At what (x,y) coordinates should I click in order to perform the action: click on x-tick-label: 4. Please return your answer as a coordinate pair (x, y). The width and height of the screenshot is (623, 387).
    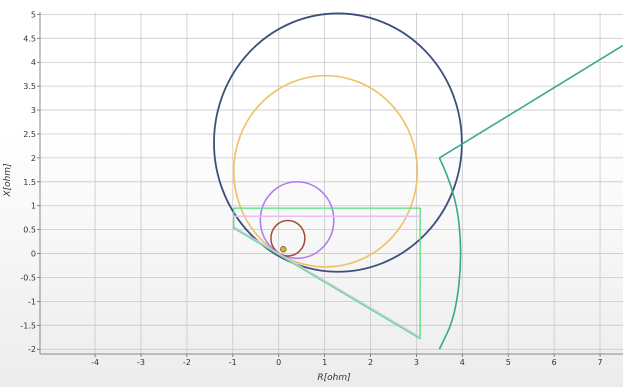
    Looking at the image, I should click on (462, 362).